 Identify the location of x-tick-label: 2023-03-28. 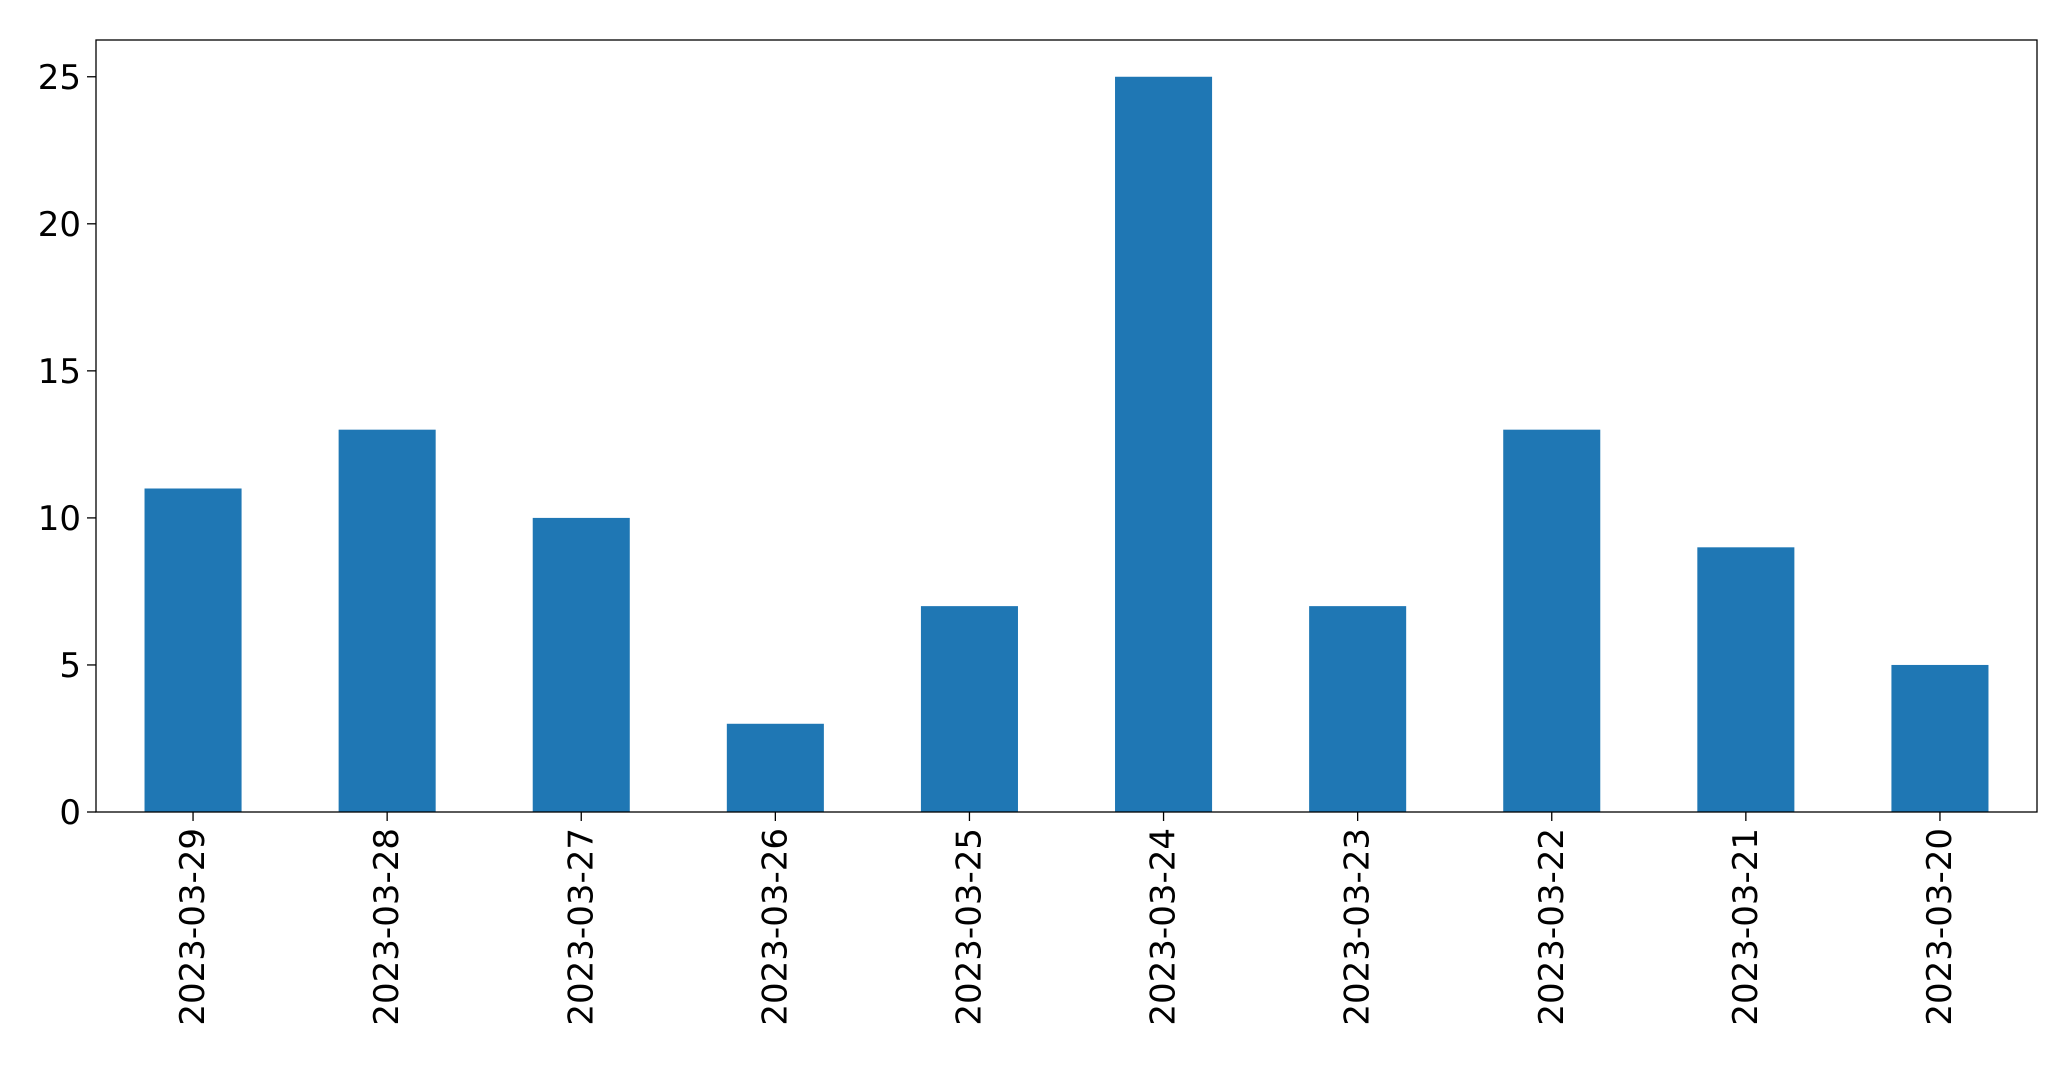
(387, 927).